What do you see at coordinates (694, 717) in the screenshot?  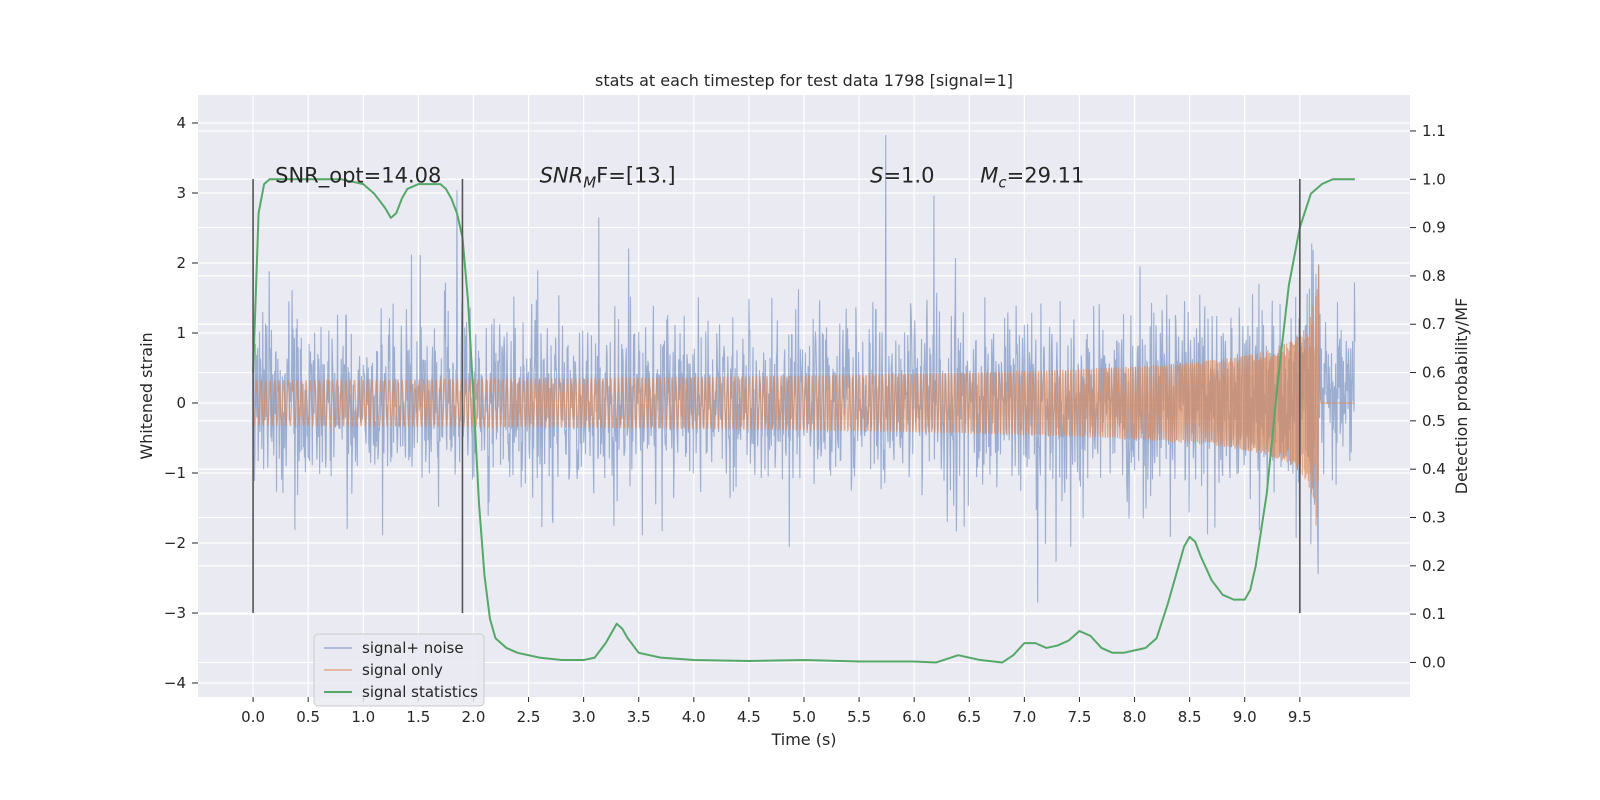 I see `x-tick-label: 4.0` at bounding box center [694, 717].